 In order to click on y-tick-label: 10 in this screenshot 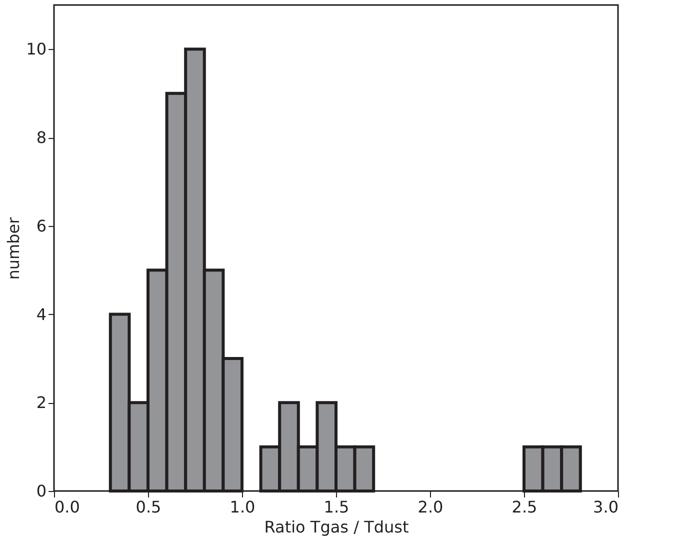, I will do `click(36, 49)`.